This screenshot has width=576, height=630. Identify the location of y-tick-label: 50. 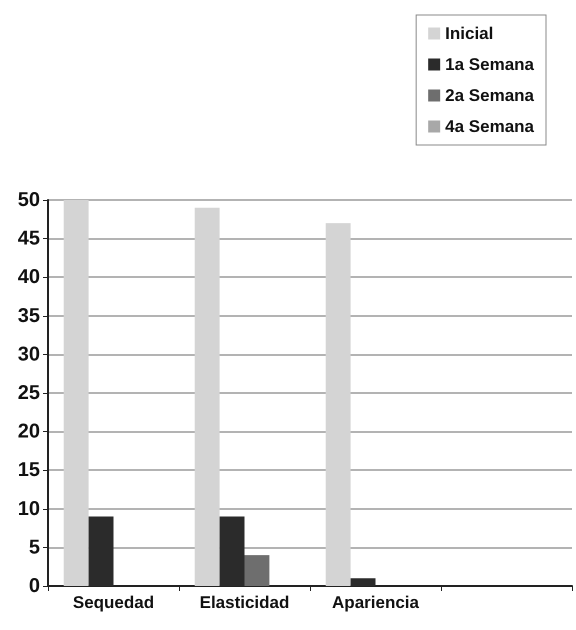
(29, 200).